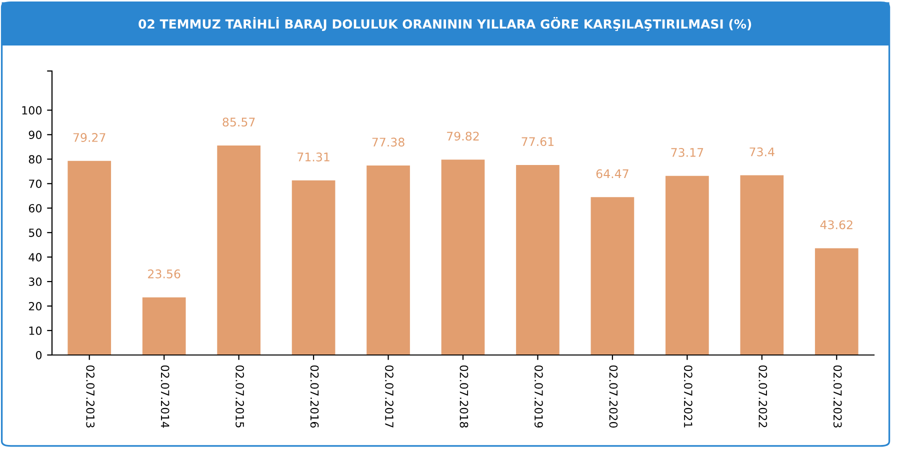 Image resolution: width=901 pixels, height=455 pixels. Describe the element at coordinates (463, 136) in the screenshot. I see `data-label: 79.82` at that location.